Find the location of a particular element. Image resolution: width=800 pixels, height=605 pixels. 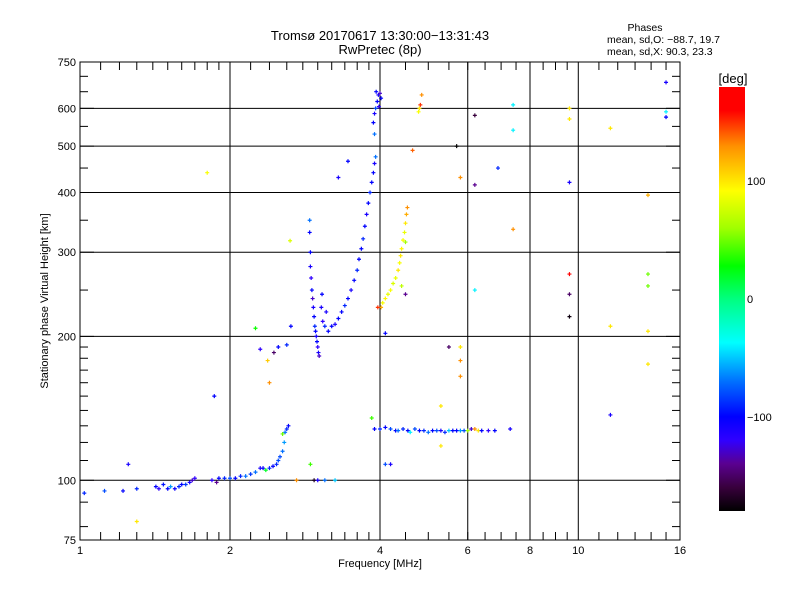

y-tick-label: 75 is located at coordinates (70, 541).